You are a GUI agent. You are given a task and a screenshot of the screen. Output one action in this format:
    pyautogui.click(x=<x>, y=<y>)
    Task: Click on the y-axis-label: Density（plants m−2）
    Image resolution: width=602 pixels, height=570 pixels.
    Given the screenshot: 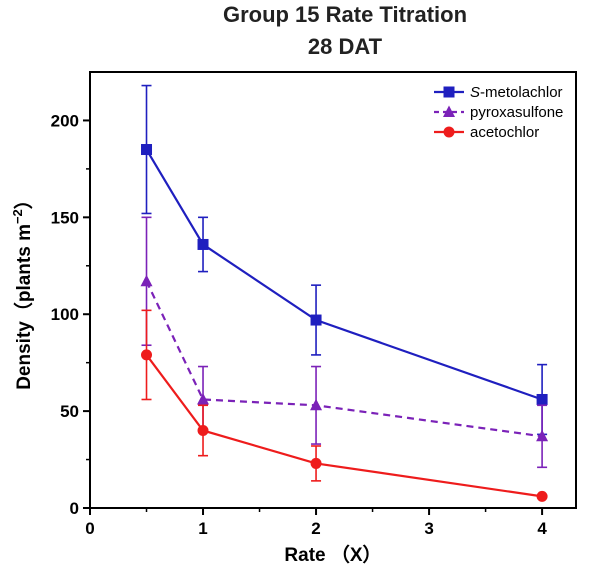 What is the action you would take?
    pyautogui.click(x=22, y=290)
    